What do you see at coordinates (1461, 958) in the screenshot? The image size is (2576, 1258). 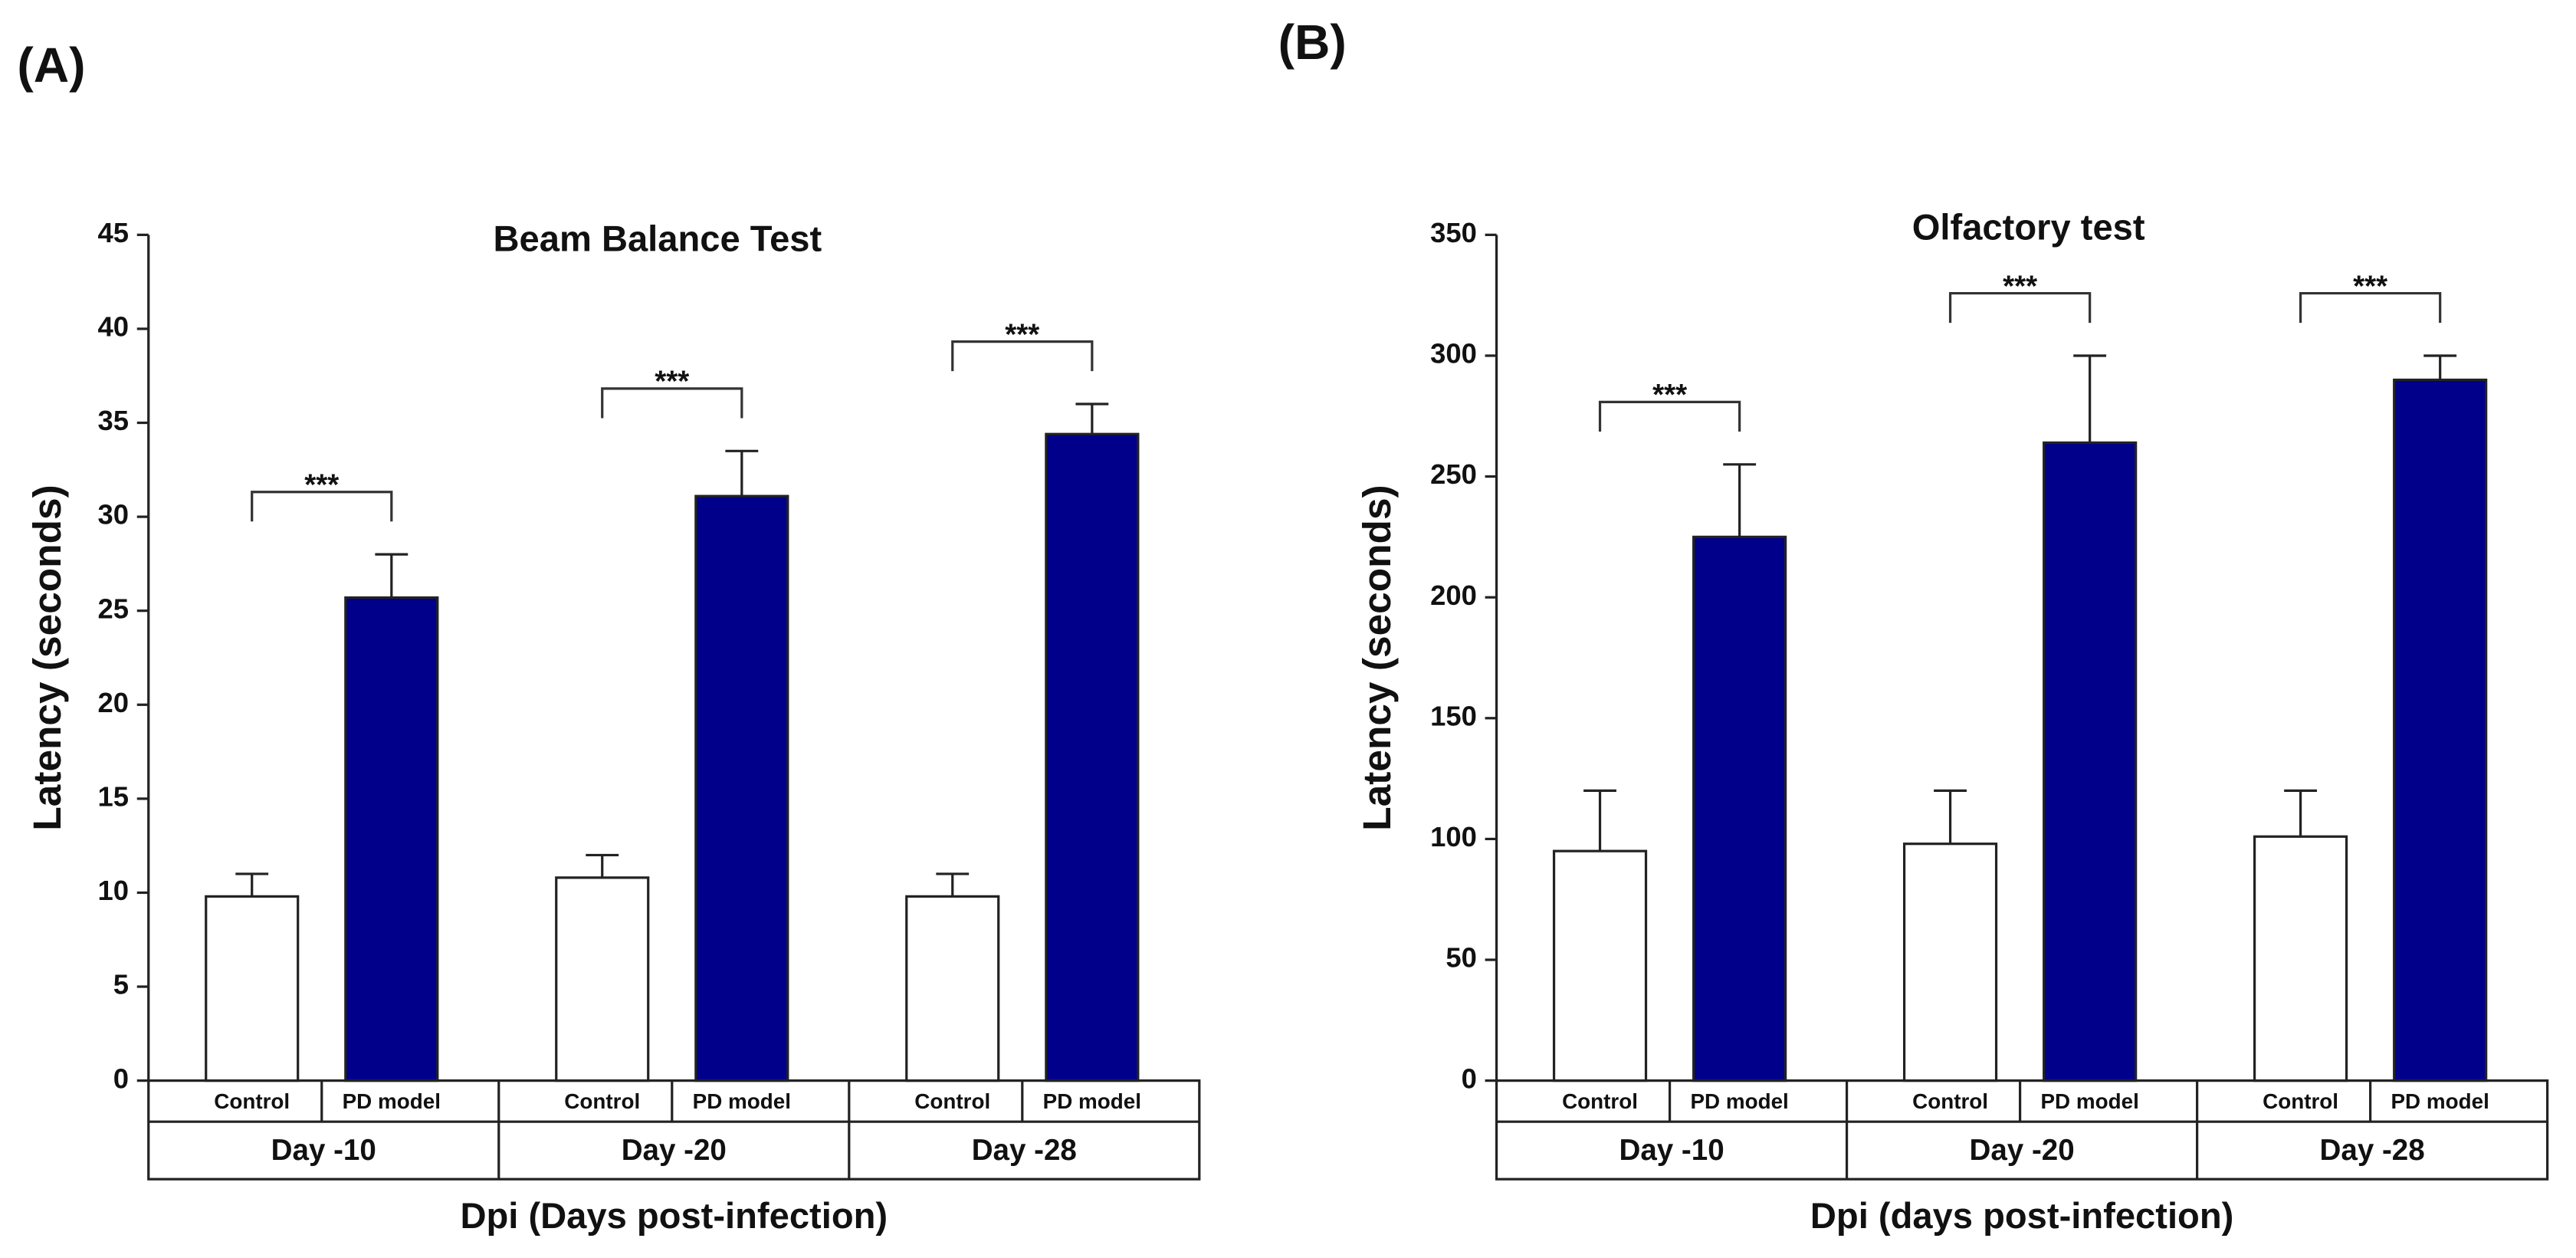 I see `y-tick-label: 50` at bounding box center [1461, 958].